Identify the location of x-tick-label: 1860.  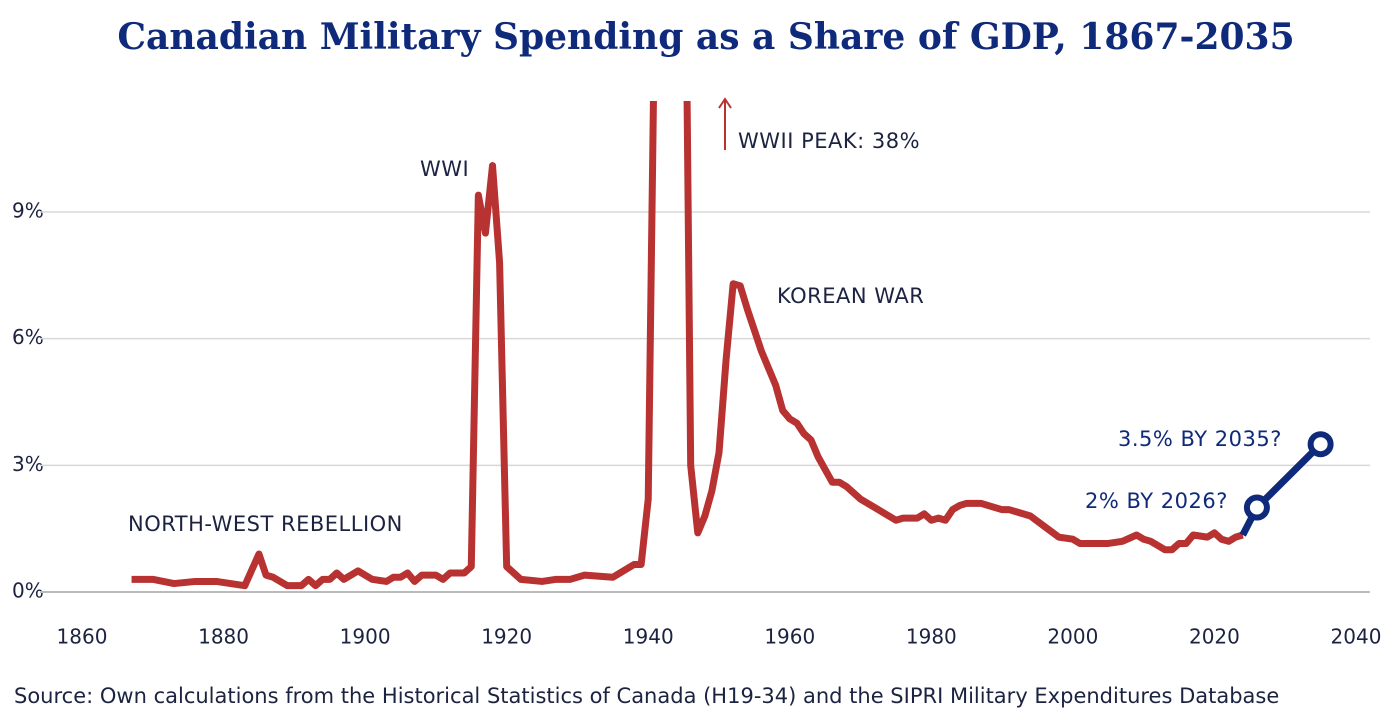
(82, 637).